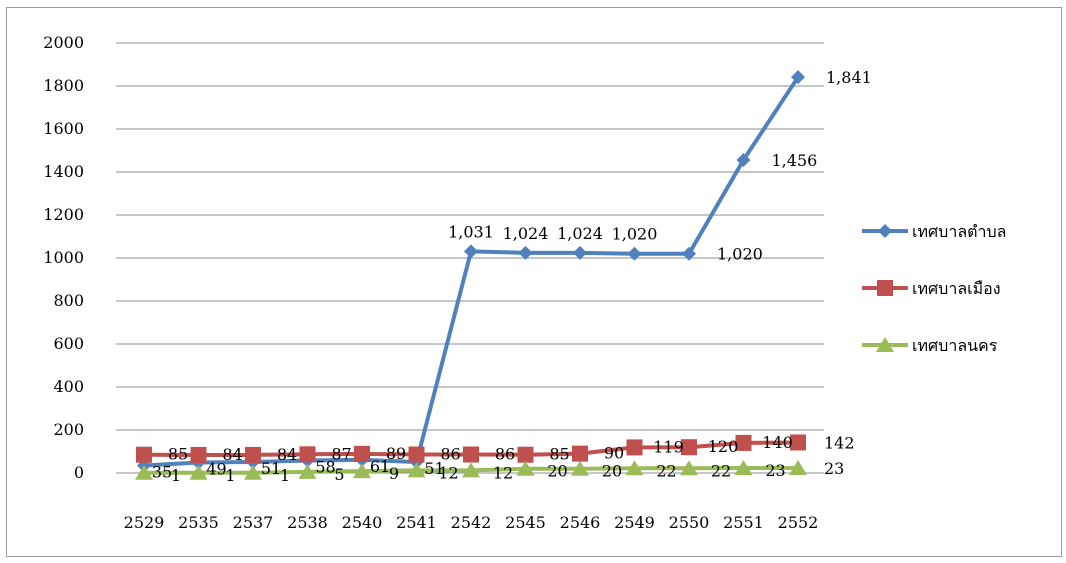 This screenshot has width=1066, height=563. I want to click on data-label: 1,841, so click(849, 77).